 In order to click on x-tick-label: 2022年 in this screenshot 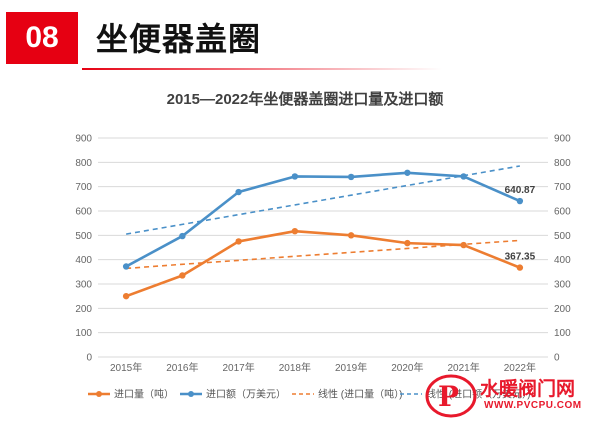, I will do `click(520, 367)`.